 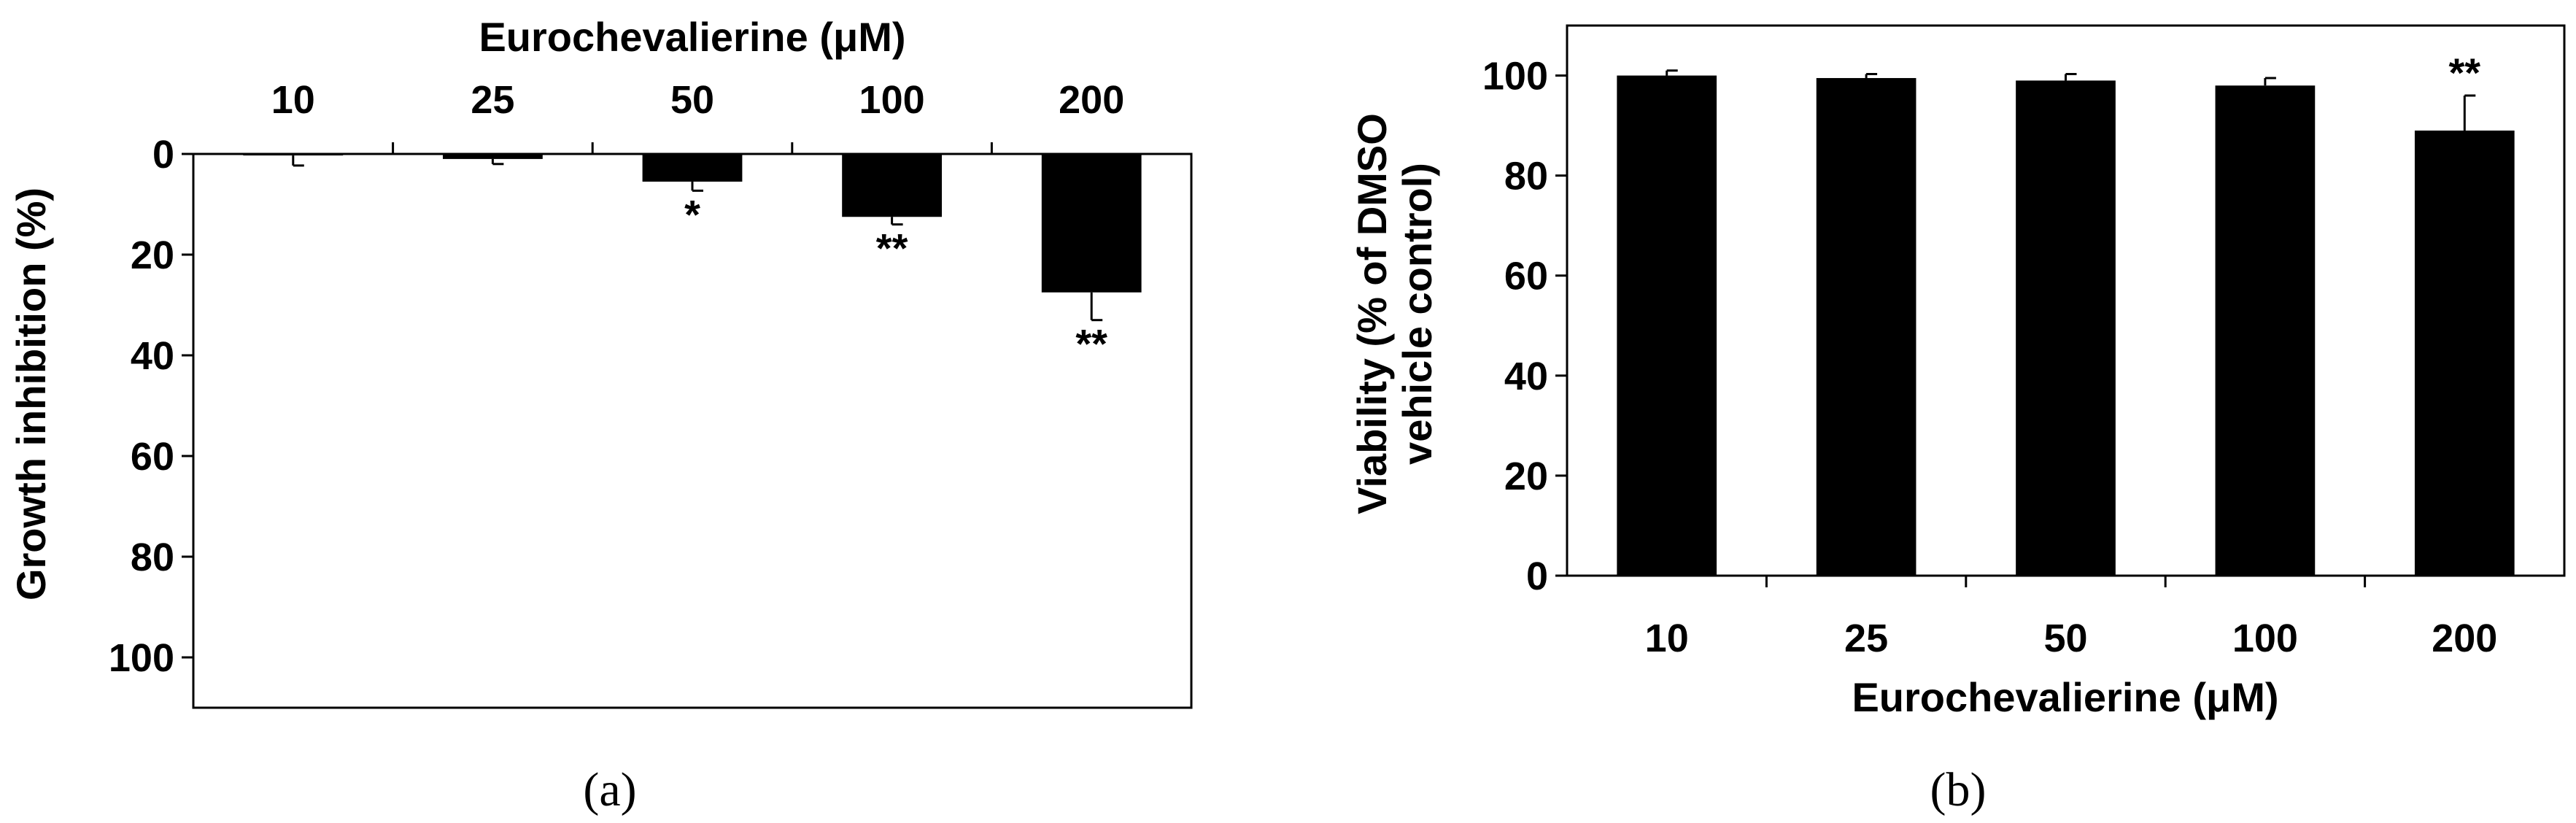 I want to click on bars-a: *****, so click(x=692, y=260).